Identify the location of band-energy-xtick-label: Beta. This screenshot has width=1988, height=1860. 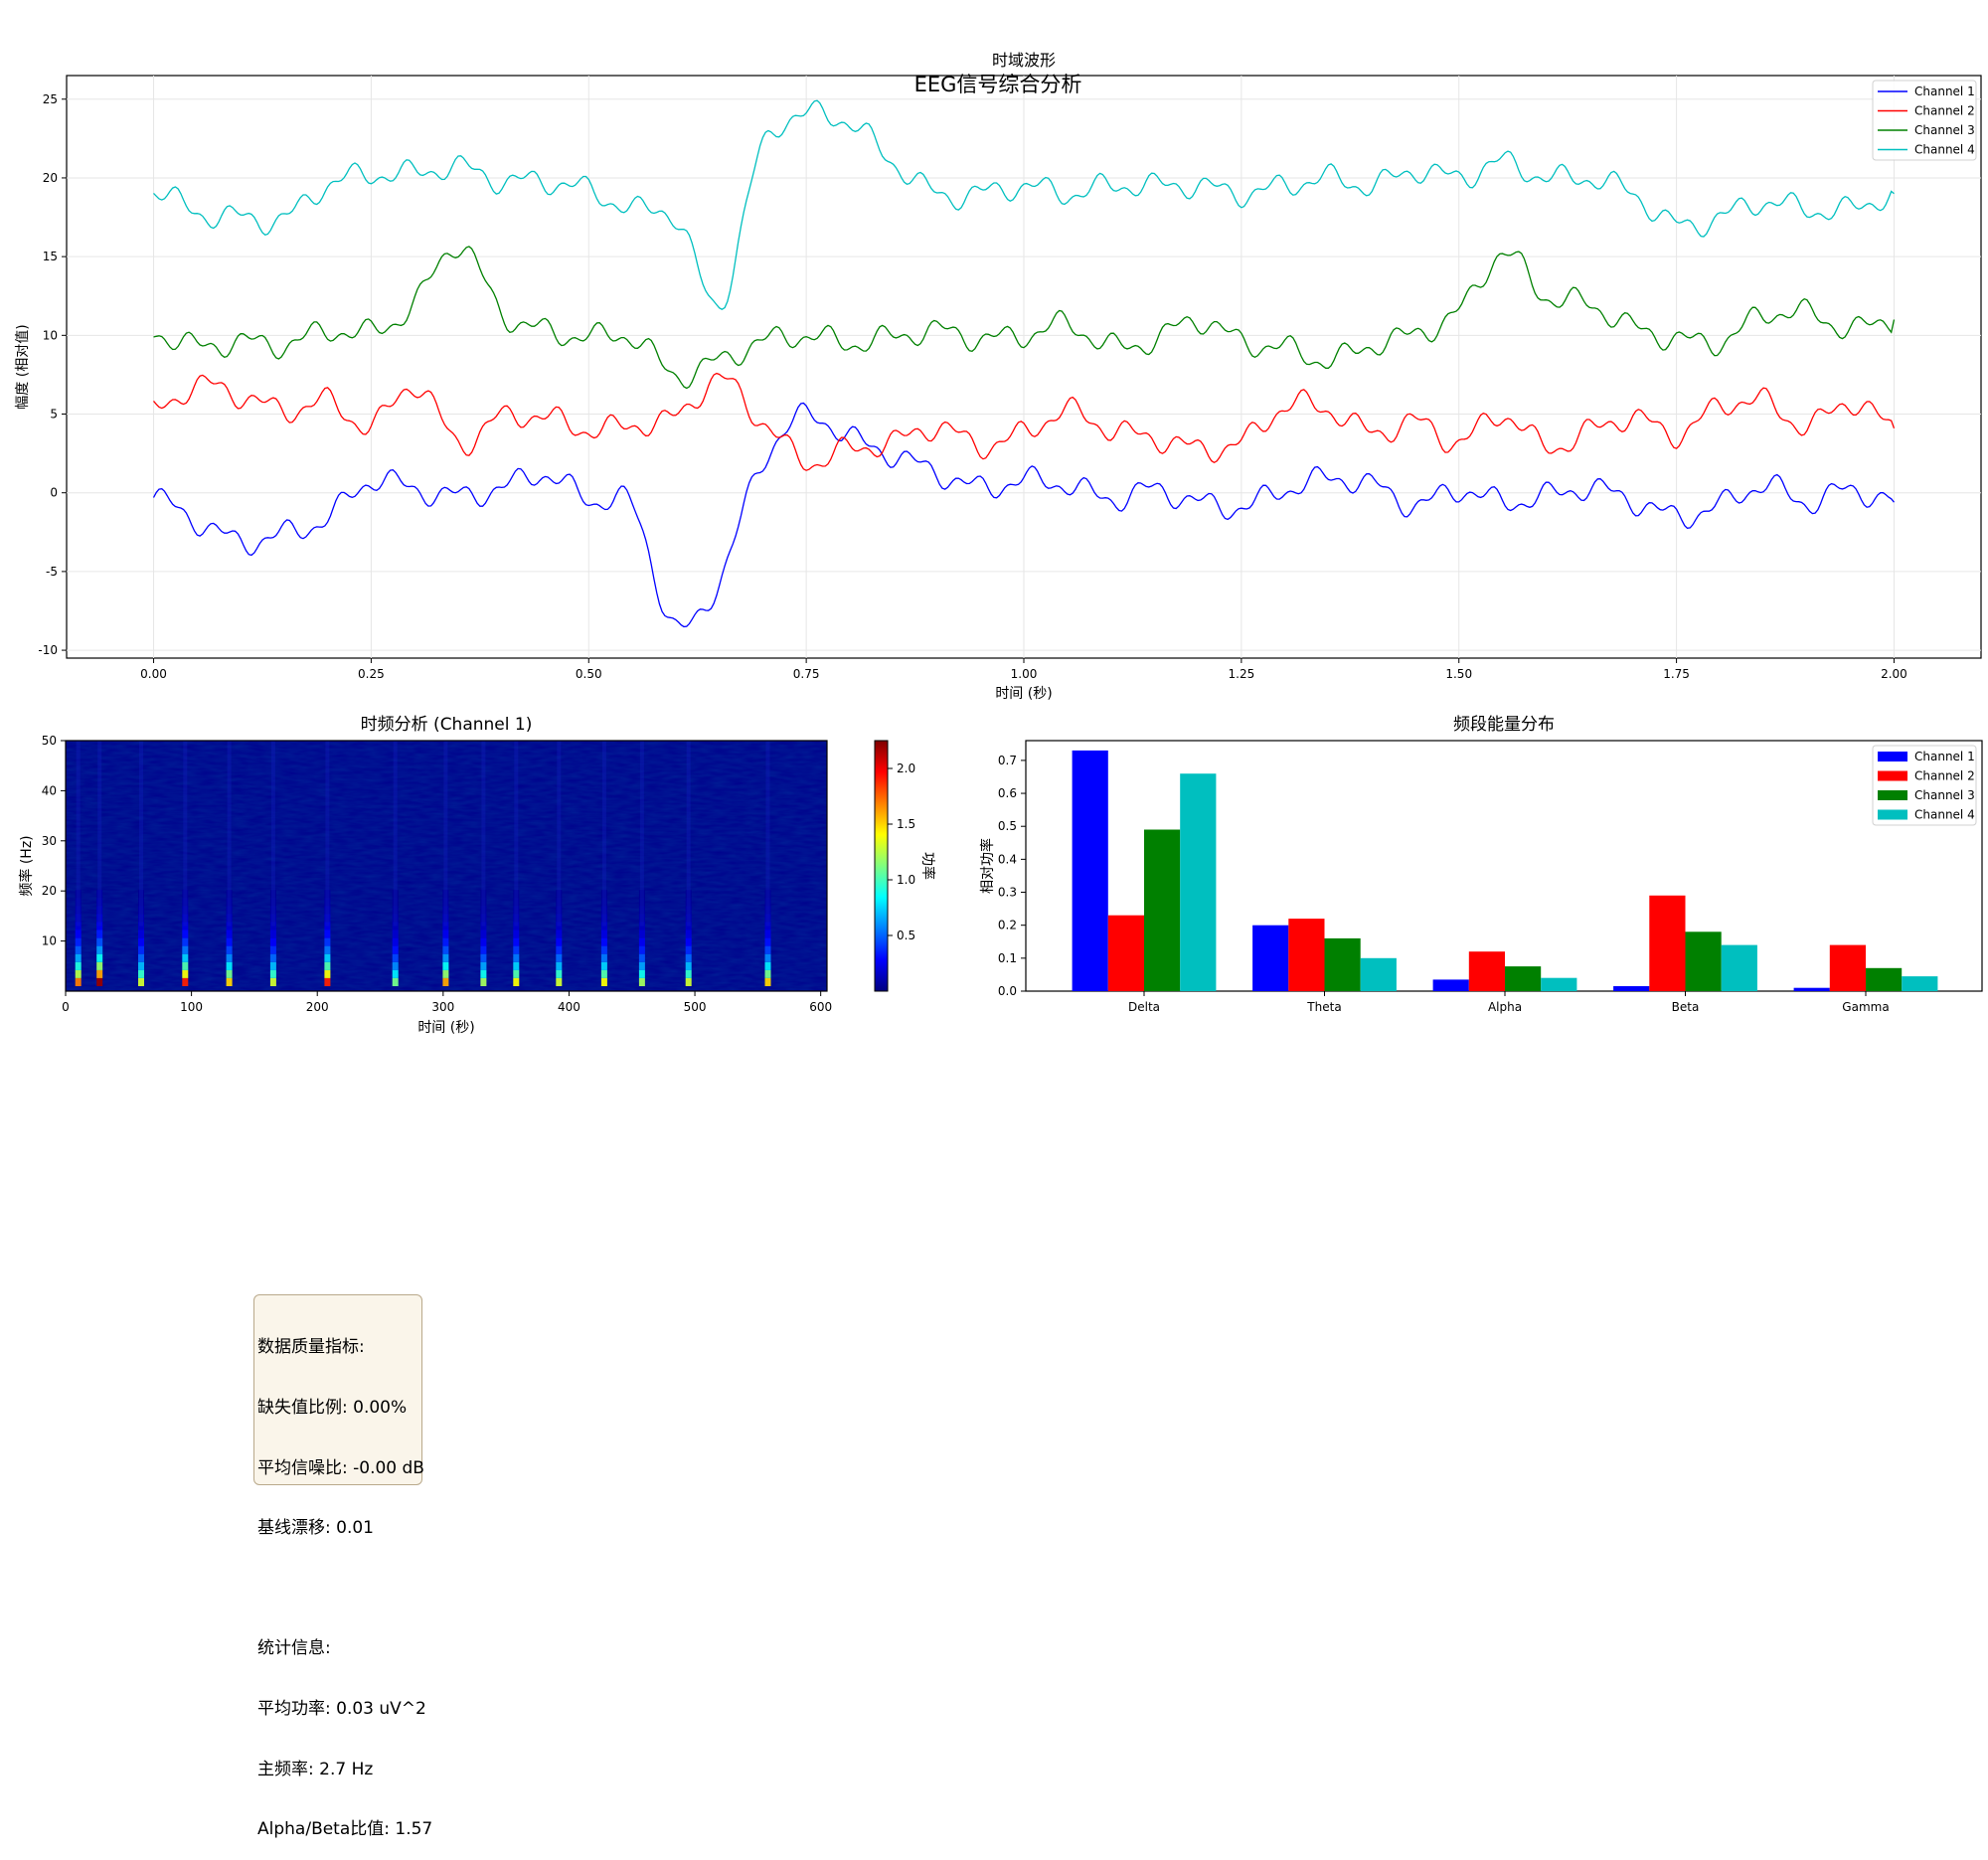
(1686, 1007).